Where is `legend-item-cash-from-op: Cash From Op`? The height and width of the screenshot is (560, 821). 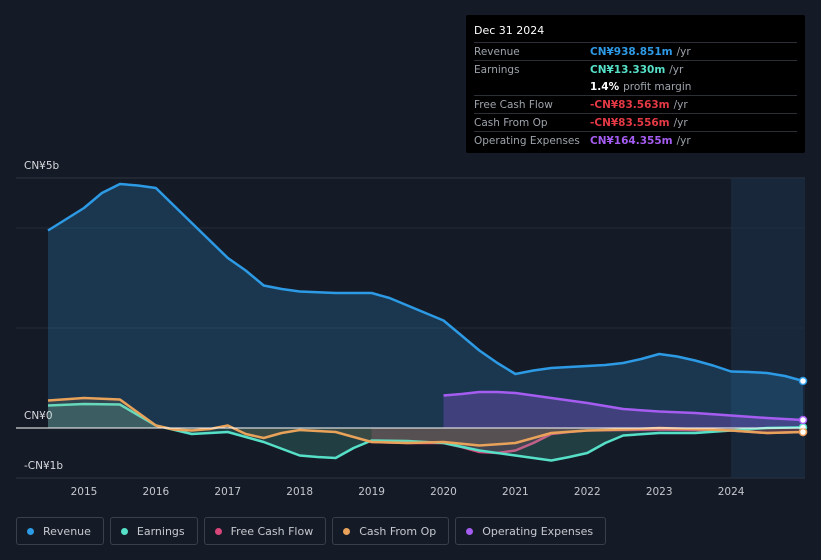
legend-item-cash-from-op: Cash From Op is located at coordinates (391, 531).